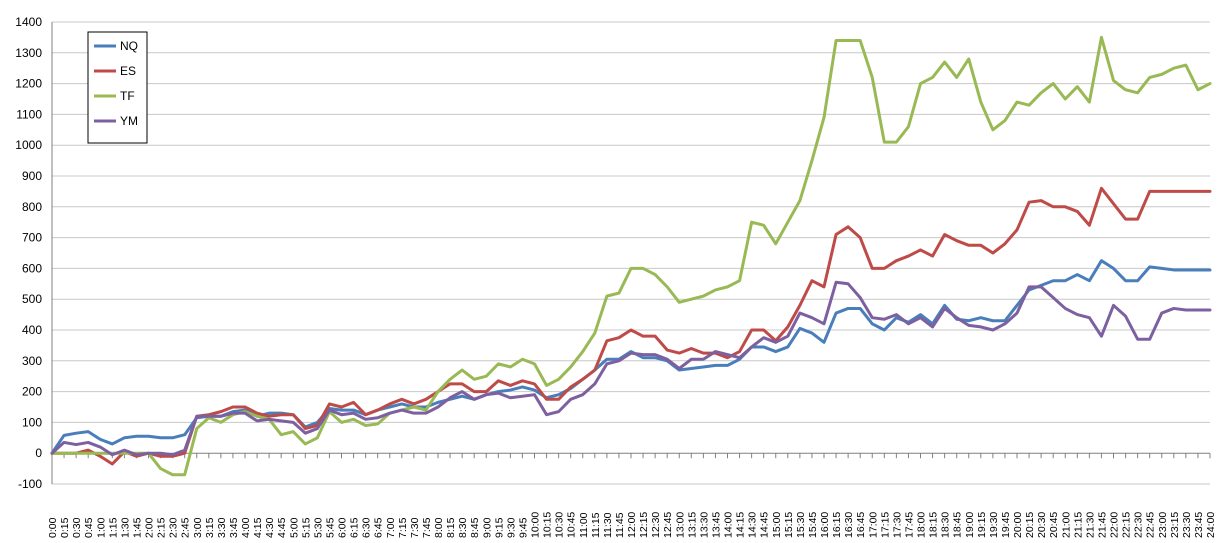 The width and height of the screenshot is (1231, 543). Describe the element at coordinates (113, 527) in the screenshot. I see `x-tick-label: 1:15` at that location.